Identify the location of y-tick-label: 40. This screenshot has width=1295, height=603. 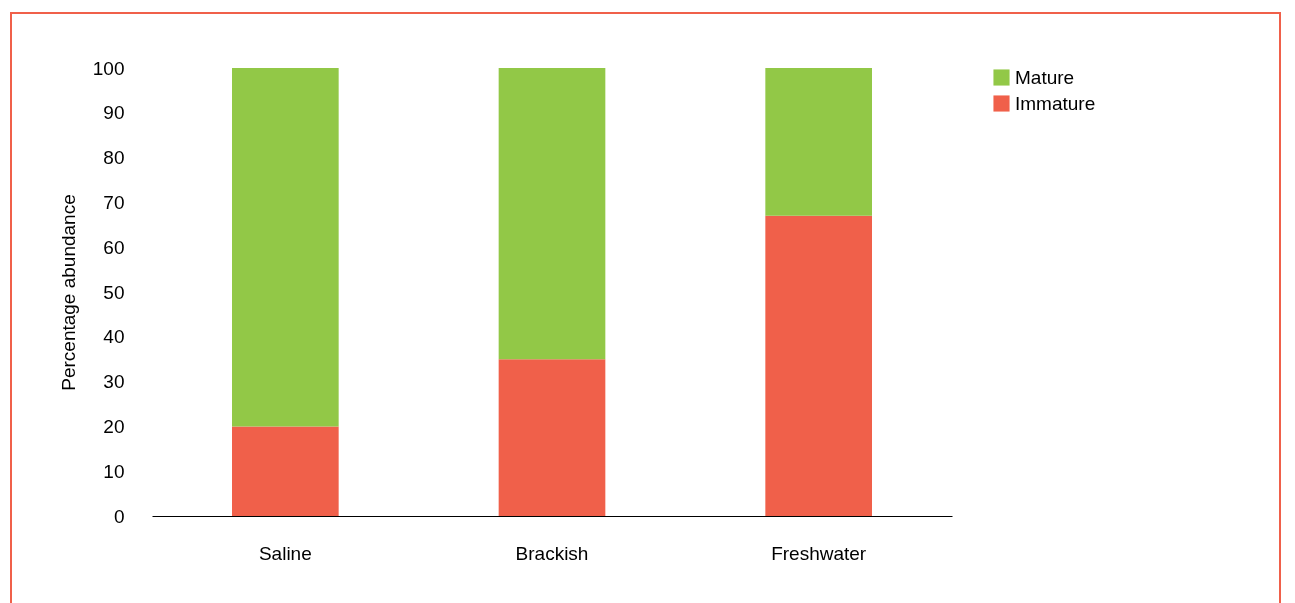
(114, 337).